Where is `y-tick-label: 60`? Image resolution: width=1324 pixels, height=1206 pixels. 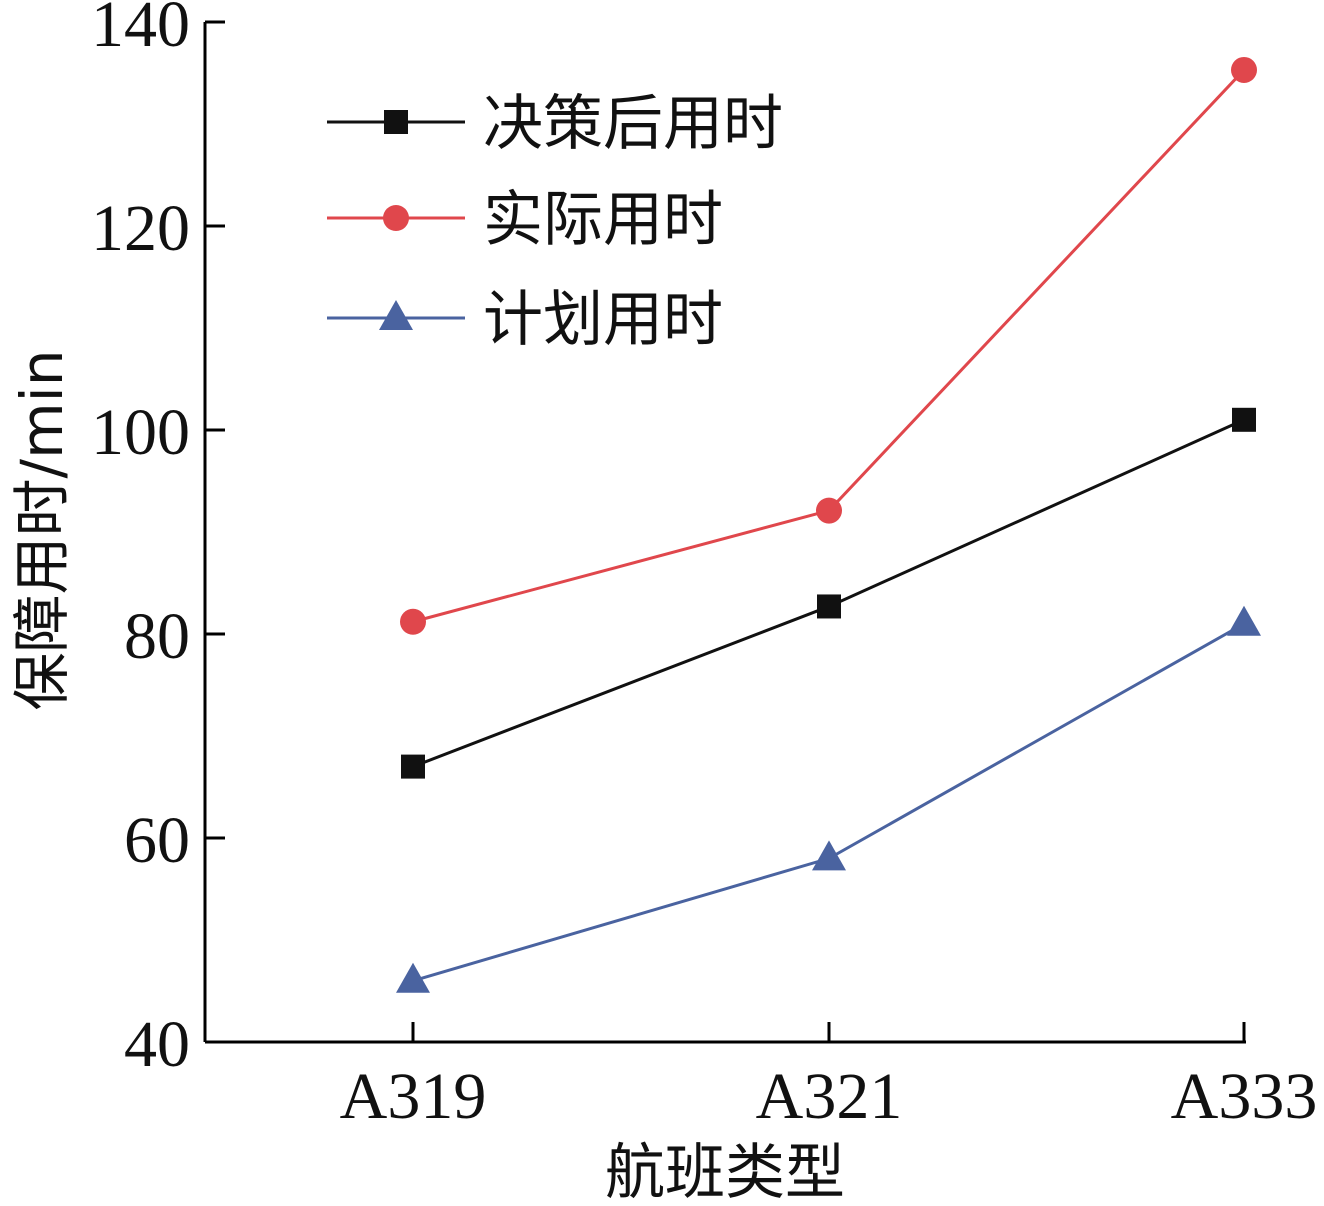 y-tick-label: 60 is located at coordinates (157, 840).